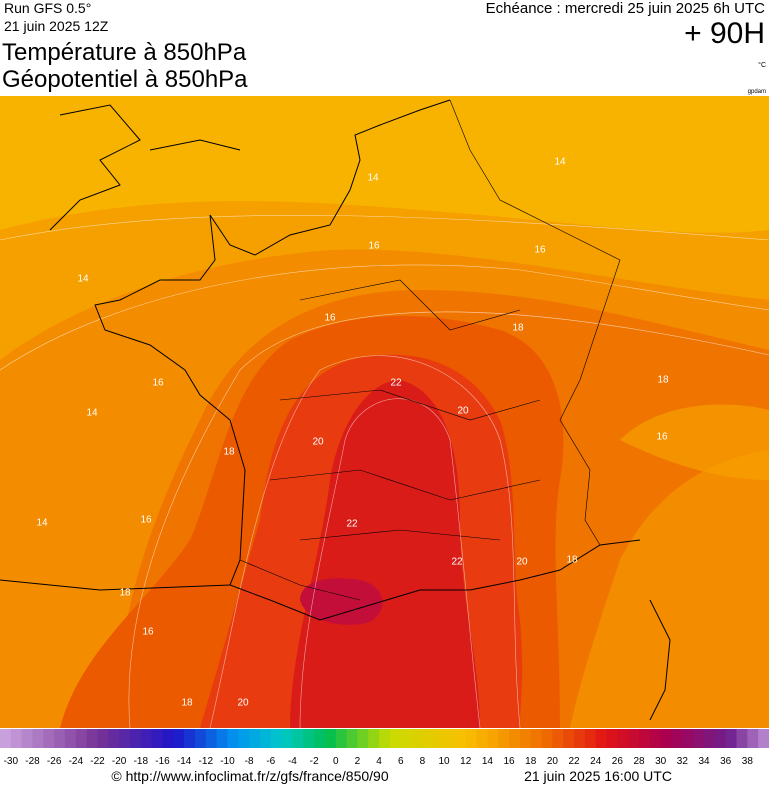 The height and width of the screenshot is (786, 769). I want to click on scale-label: -16, so click(162, 761).